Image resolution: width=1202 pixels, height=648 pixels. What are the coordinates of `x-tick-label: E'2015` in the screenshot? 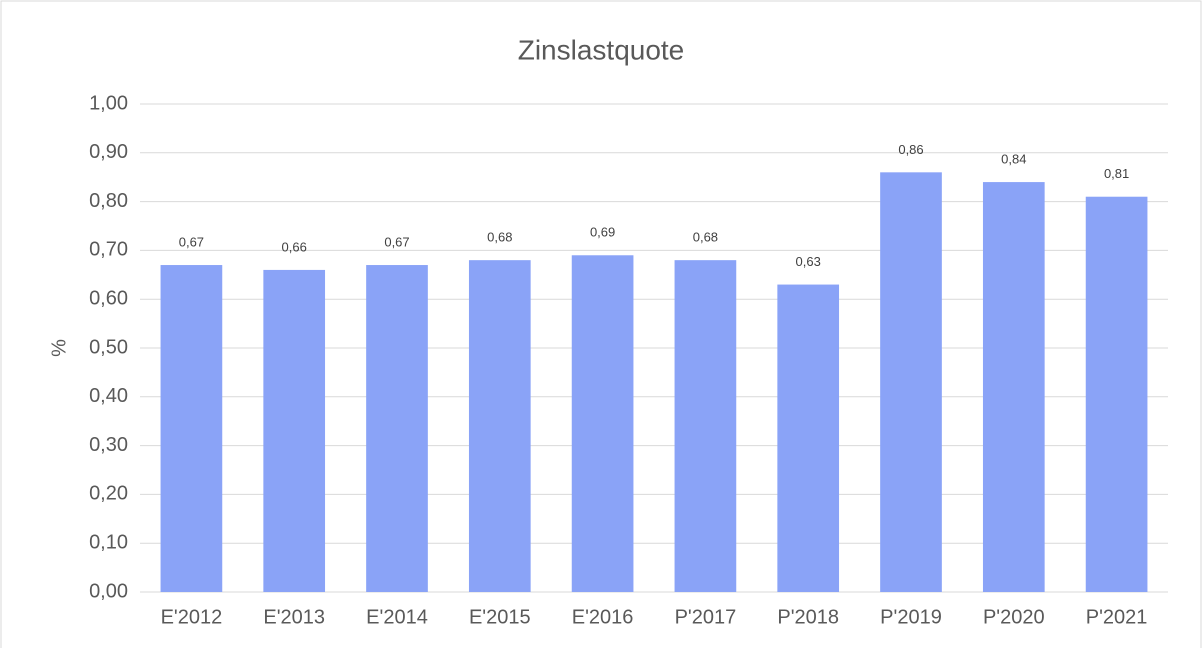 It's located at (500, 617).